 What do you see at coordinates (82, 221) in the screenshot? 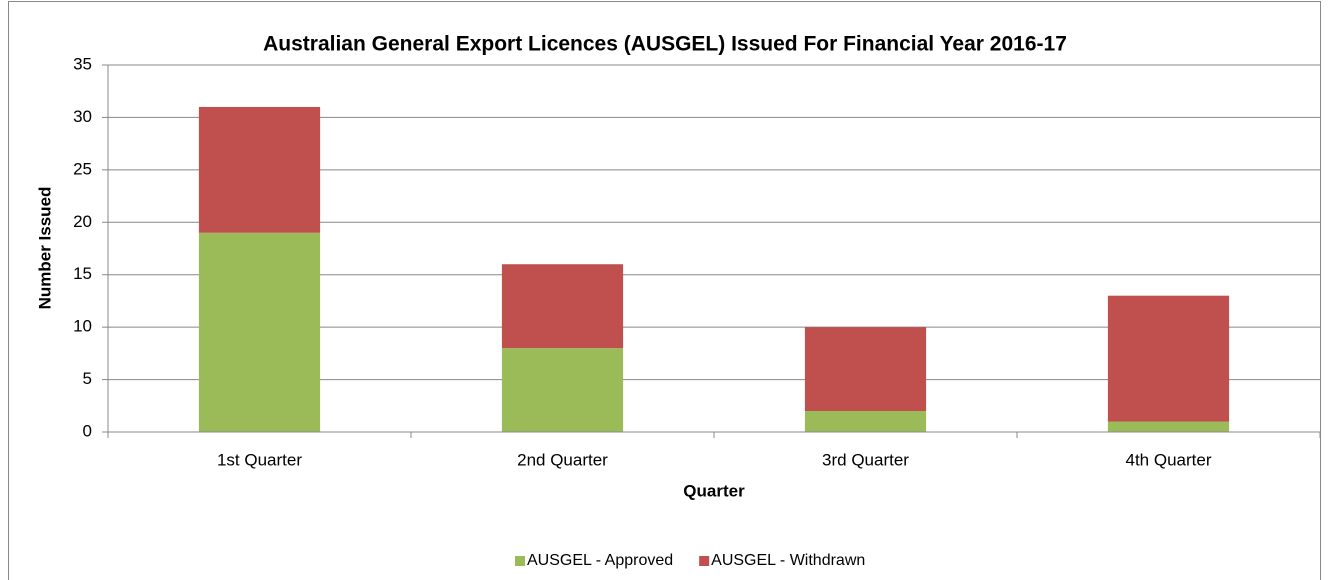
I see `y-tick-label: 20` at bounding box center [82, 221].